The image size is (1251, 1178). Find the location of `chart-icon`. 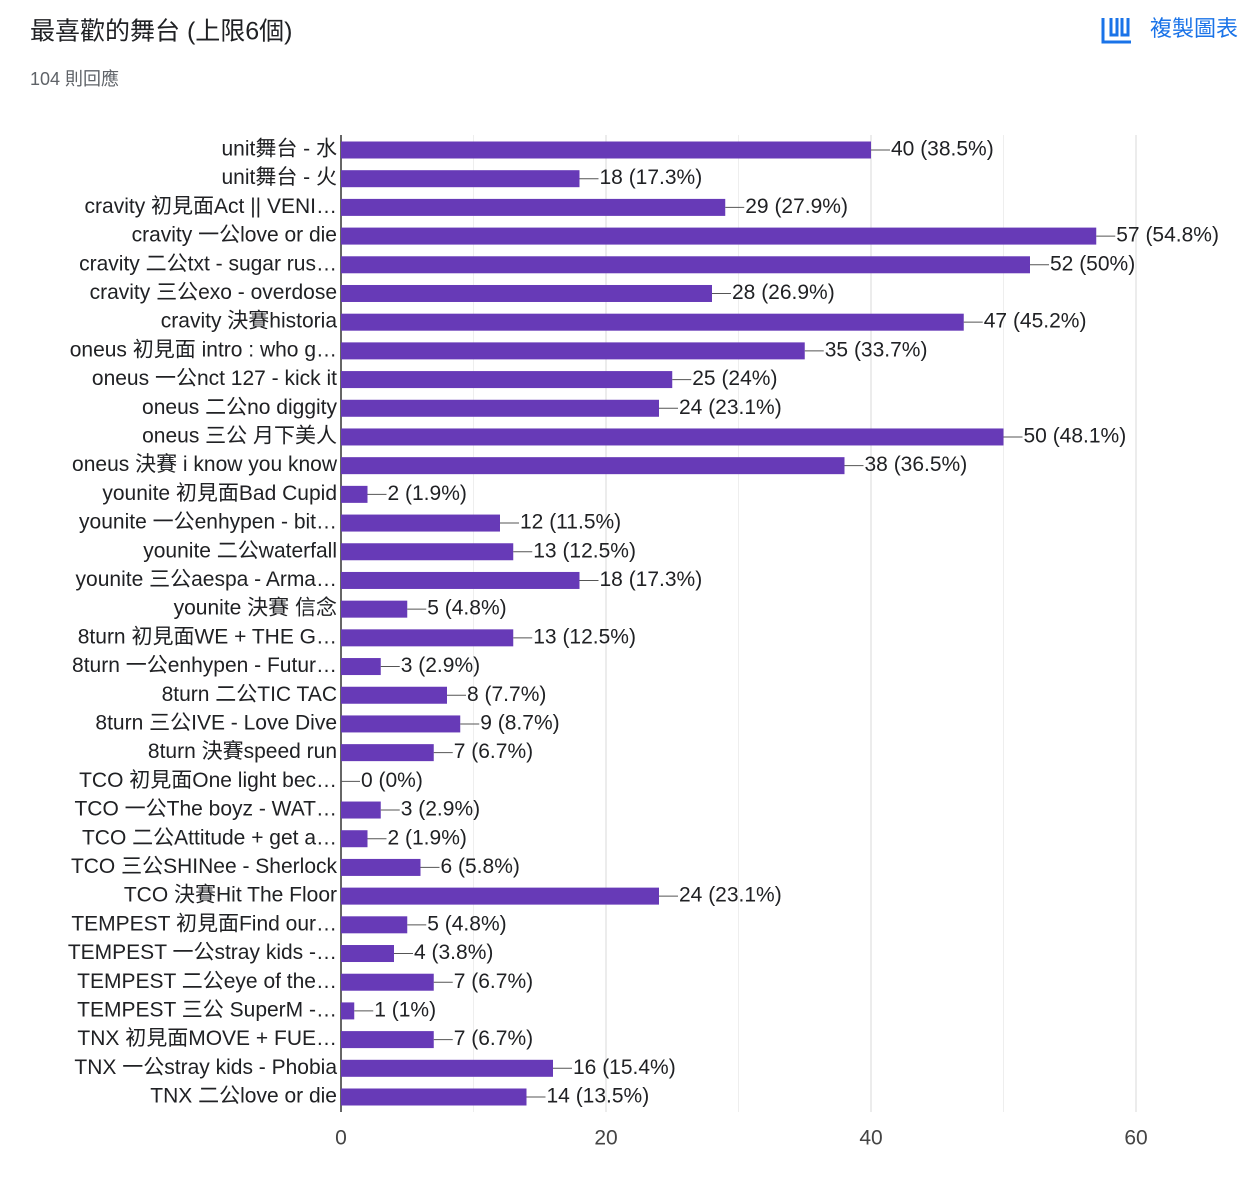

chart-icon is located at coordinates (1116, 31).